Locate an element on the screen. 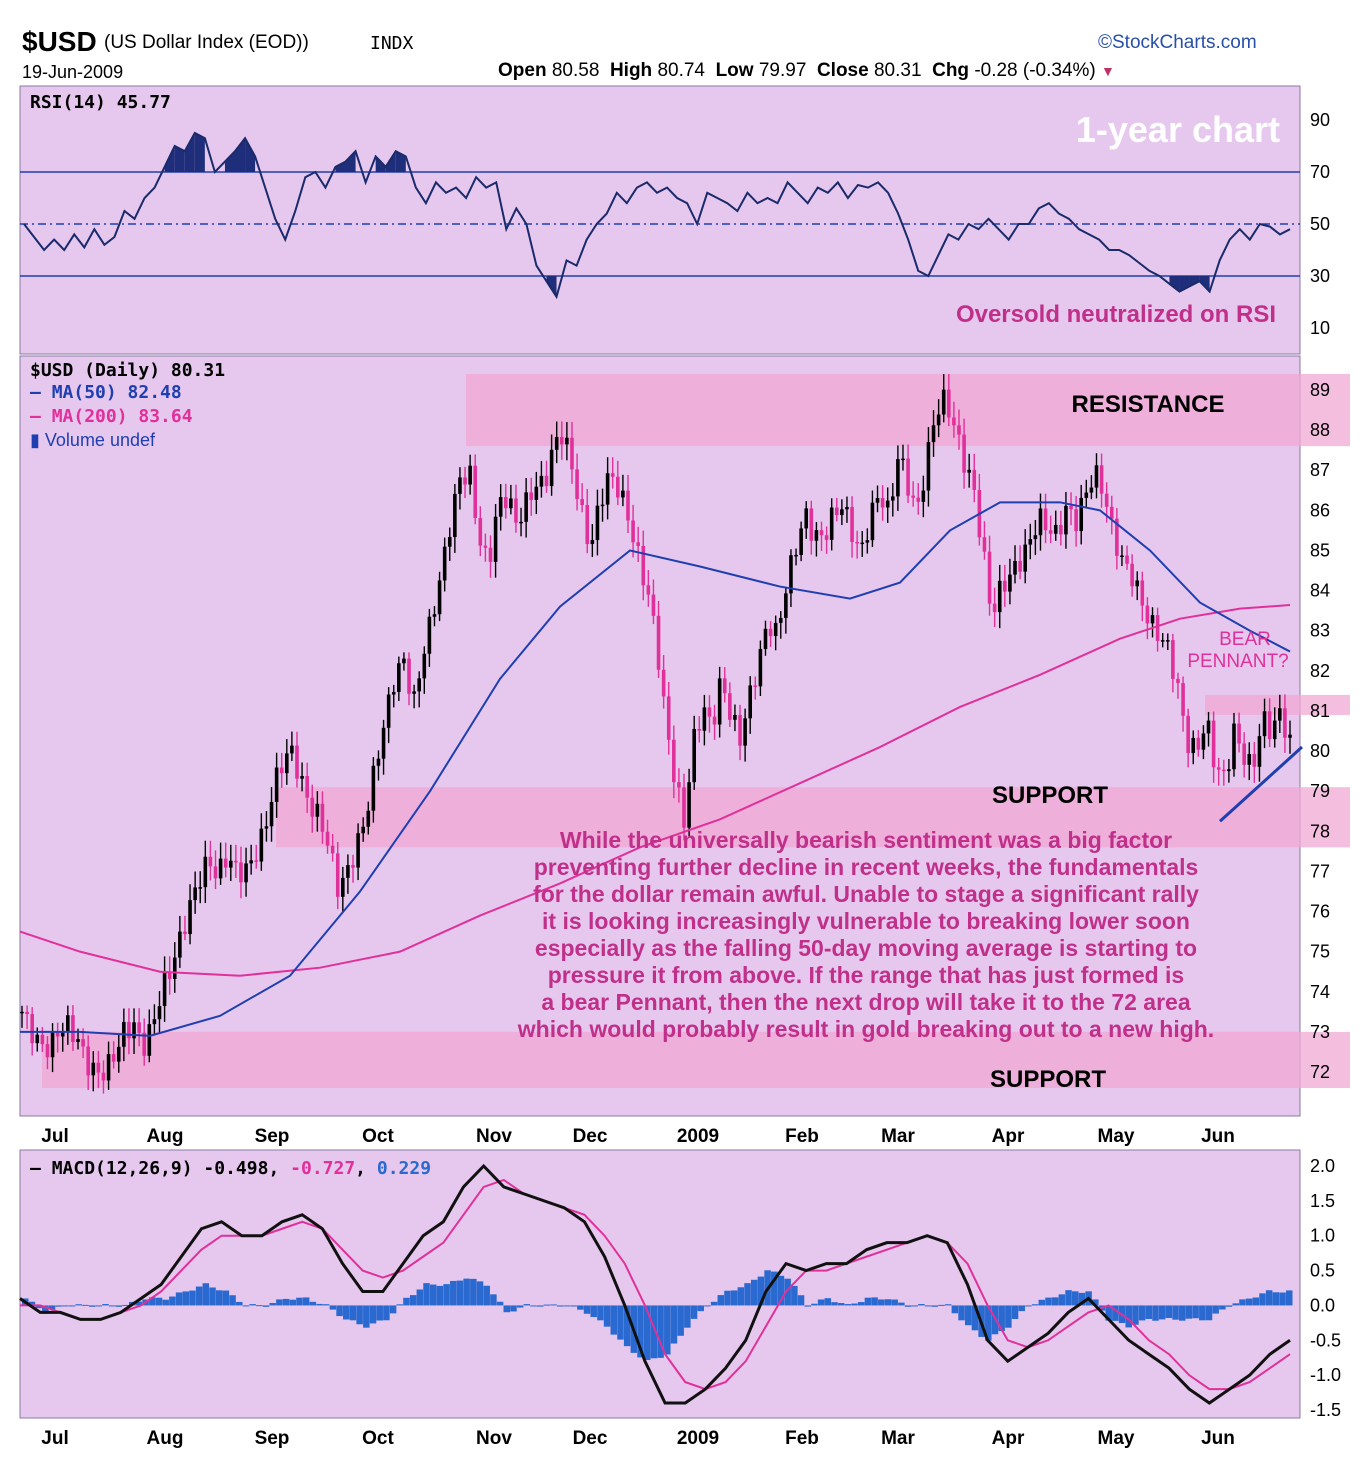 The image size is (1370, 1460). macd-month-label: Jun is located at coordinates (1218, 1438).